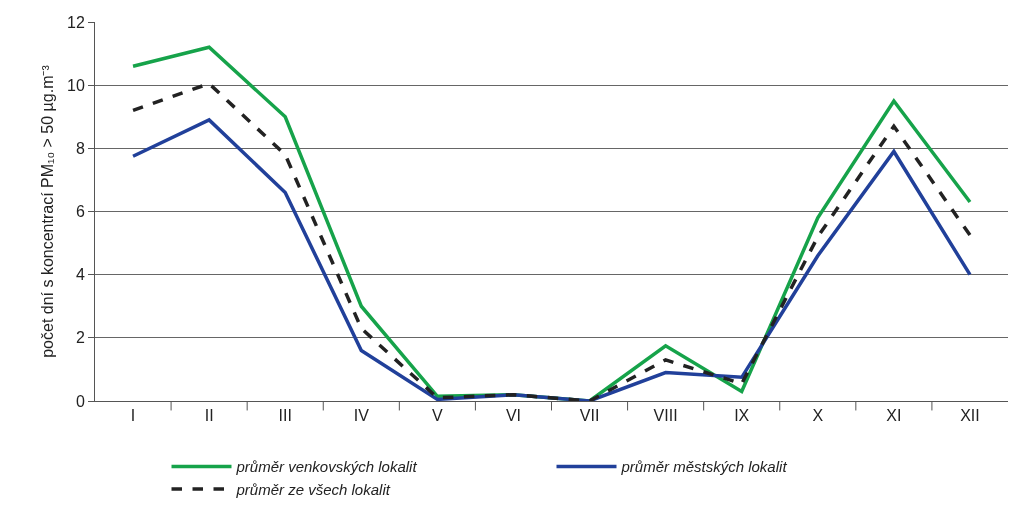  I want to click on legend-label: průměr venkovských lokalit, so click(326, 467).